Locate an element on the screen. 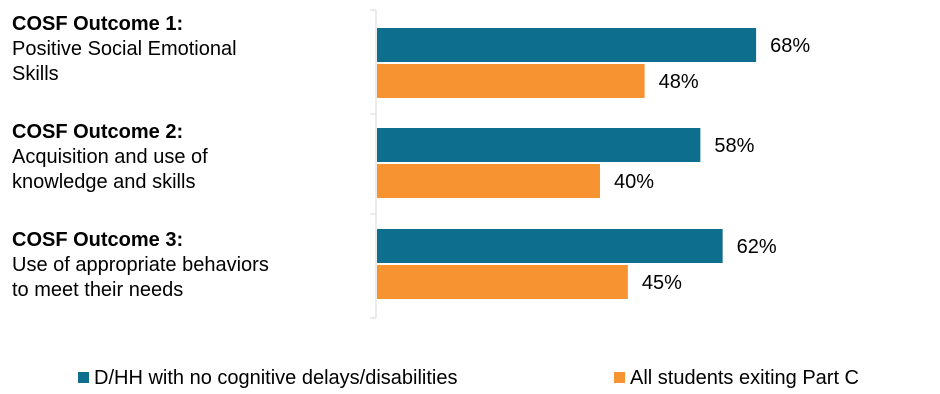  legend-swatch-all-students is located at coordinates (619, 377).